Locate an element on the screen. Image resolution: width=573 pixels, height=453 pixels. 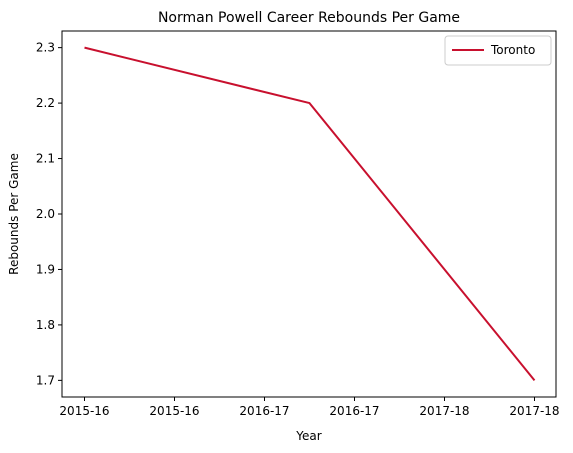
y-tick-label: 2.1 is located at coordinates (45, 159).